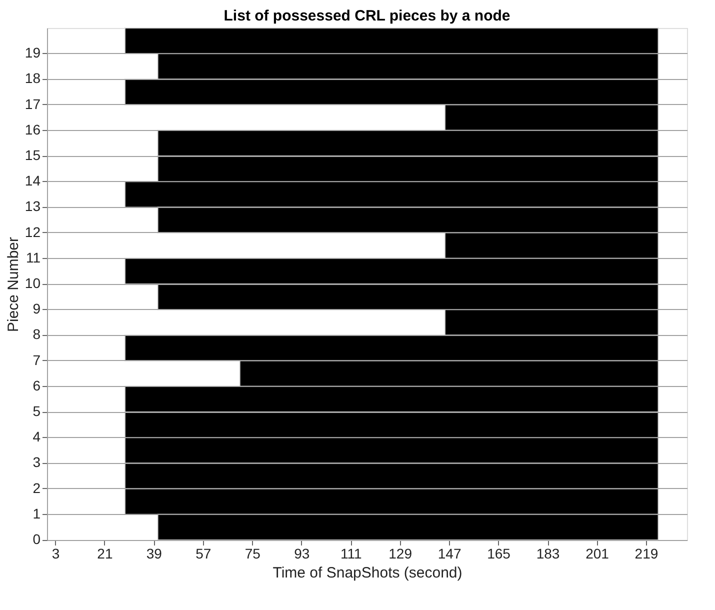 Image resolution: width=715 pixels, height=610 pixels. Describe the element at coordinates (204, 554) in the screenshot. I see `x-tick-label: 57` at that location.